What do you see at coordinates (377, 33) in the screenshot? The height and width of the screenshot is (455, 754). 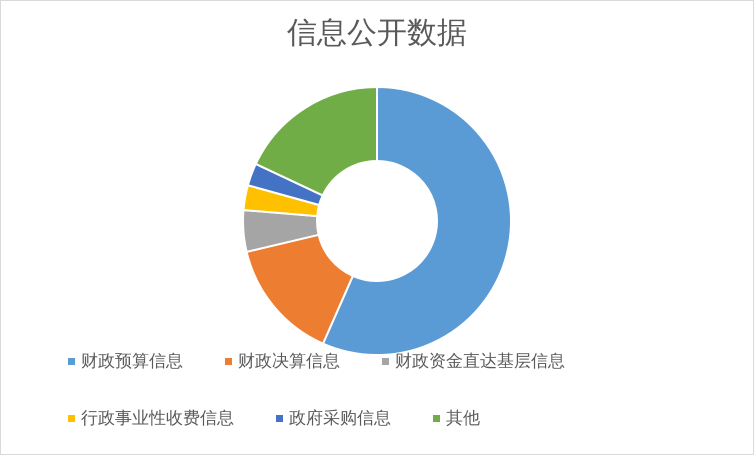 I see `chart-title: 信息公开数据` at bounding box center [377, 33].